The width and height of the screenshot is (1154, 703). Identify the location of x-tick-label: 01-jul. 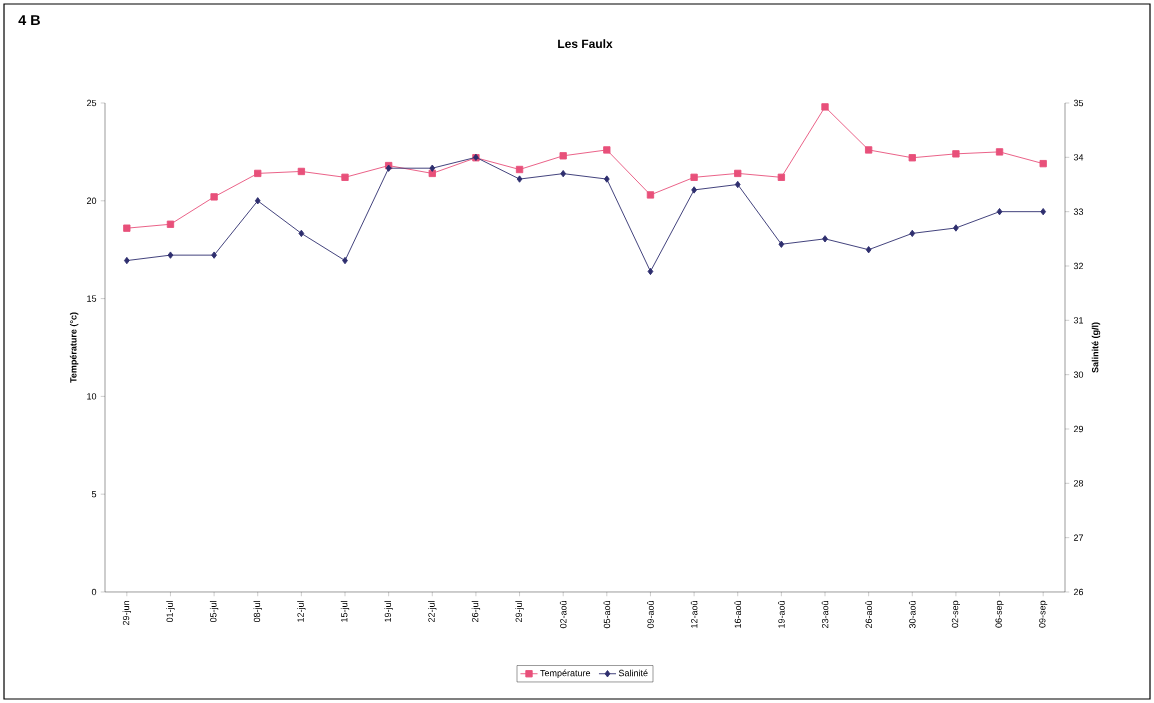
(170, 612).